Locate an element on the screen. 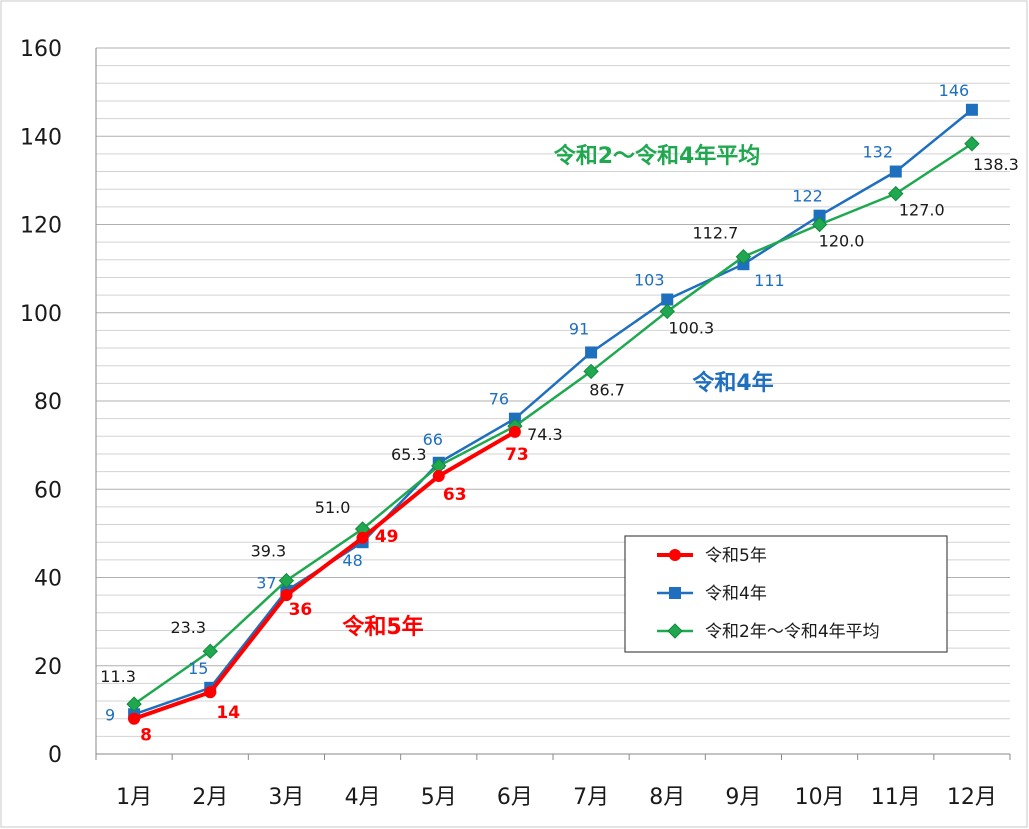 This screenshot has height=829, width=1029. data-label: 76 is located at coordinates (499, 399).